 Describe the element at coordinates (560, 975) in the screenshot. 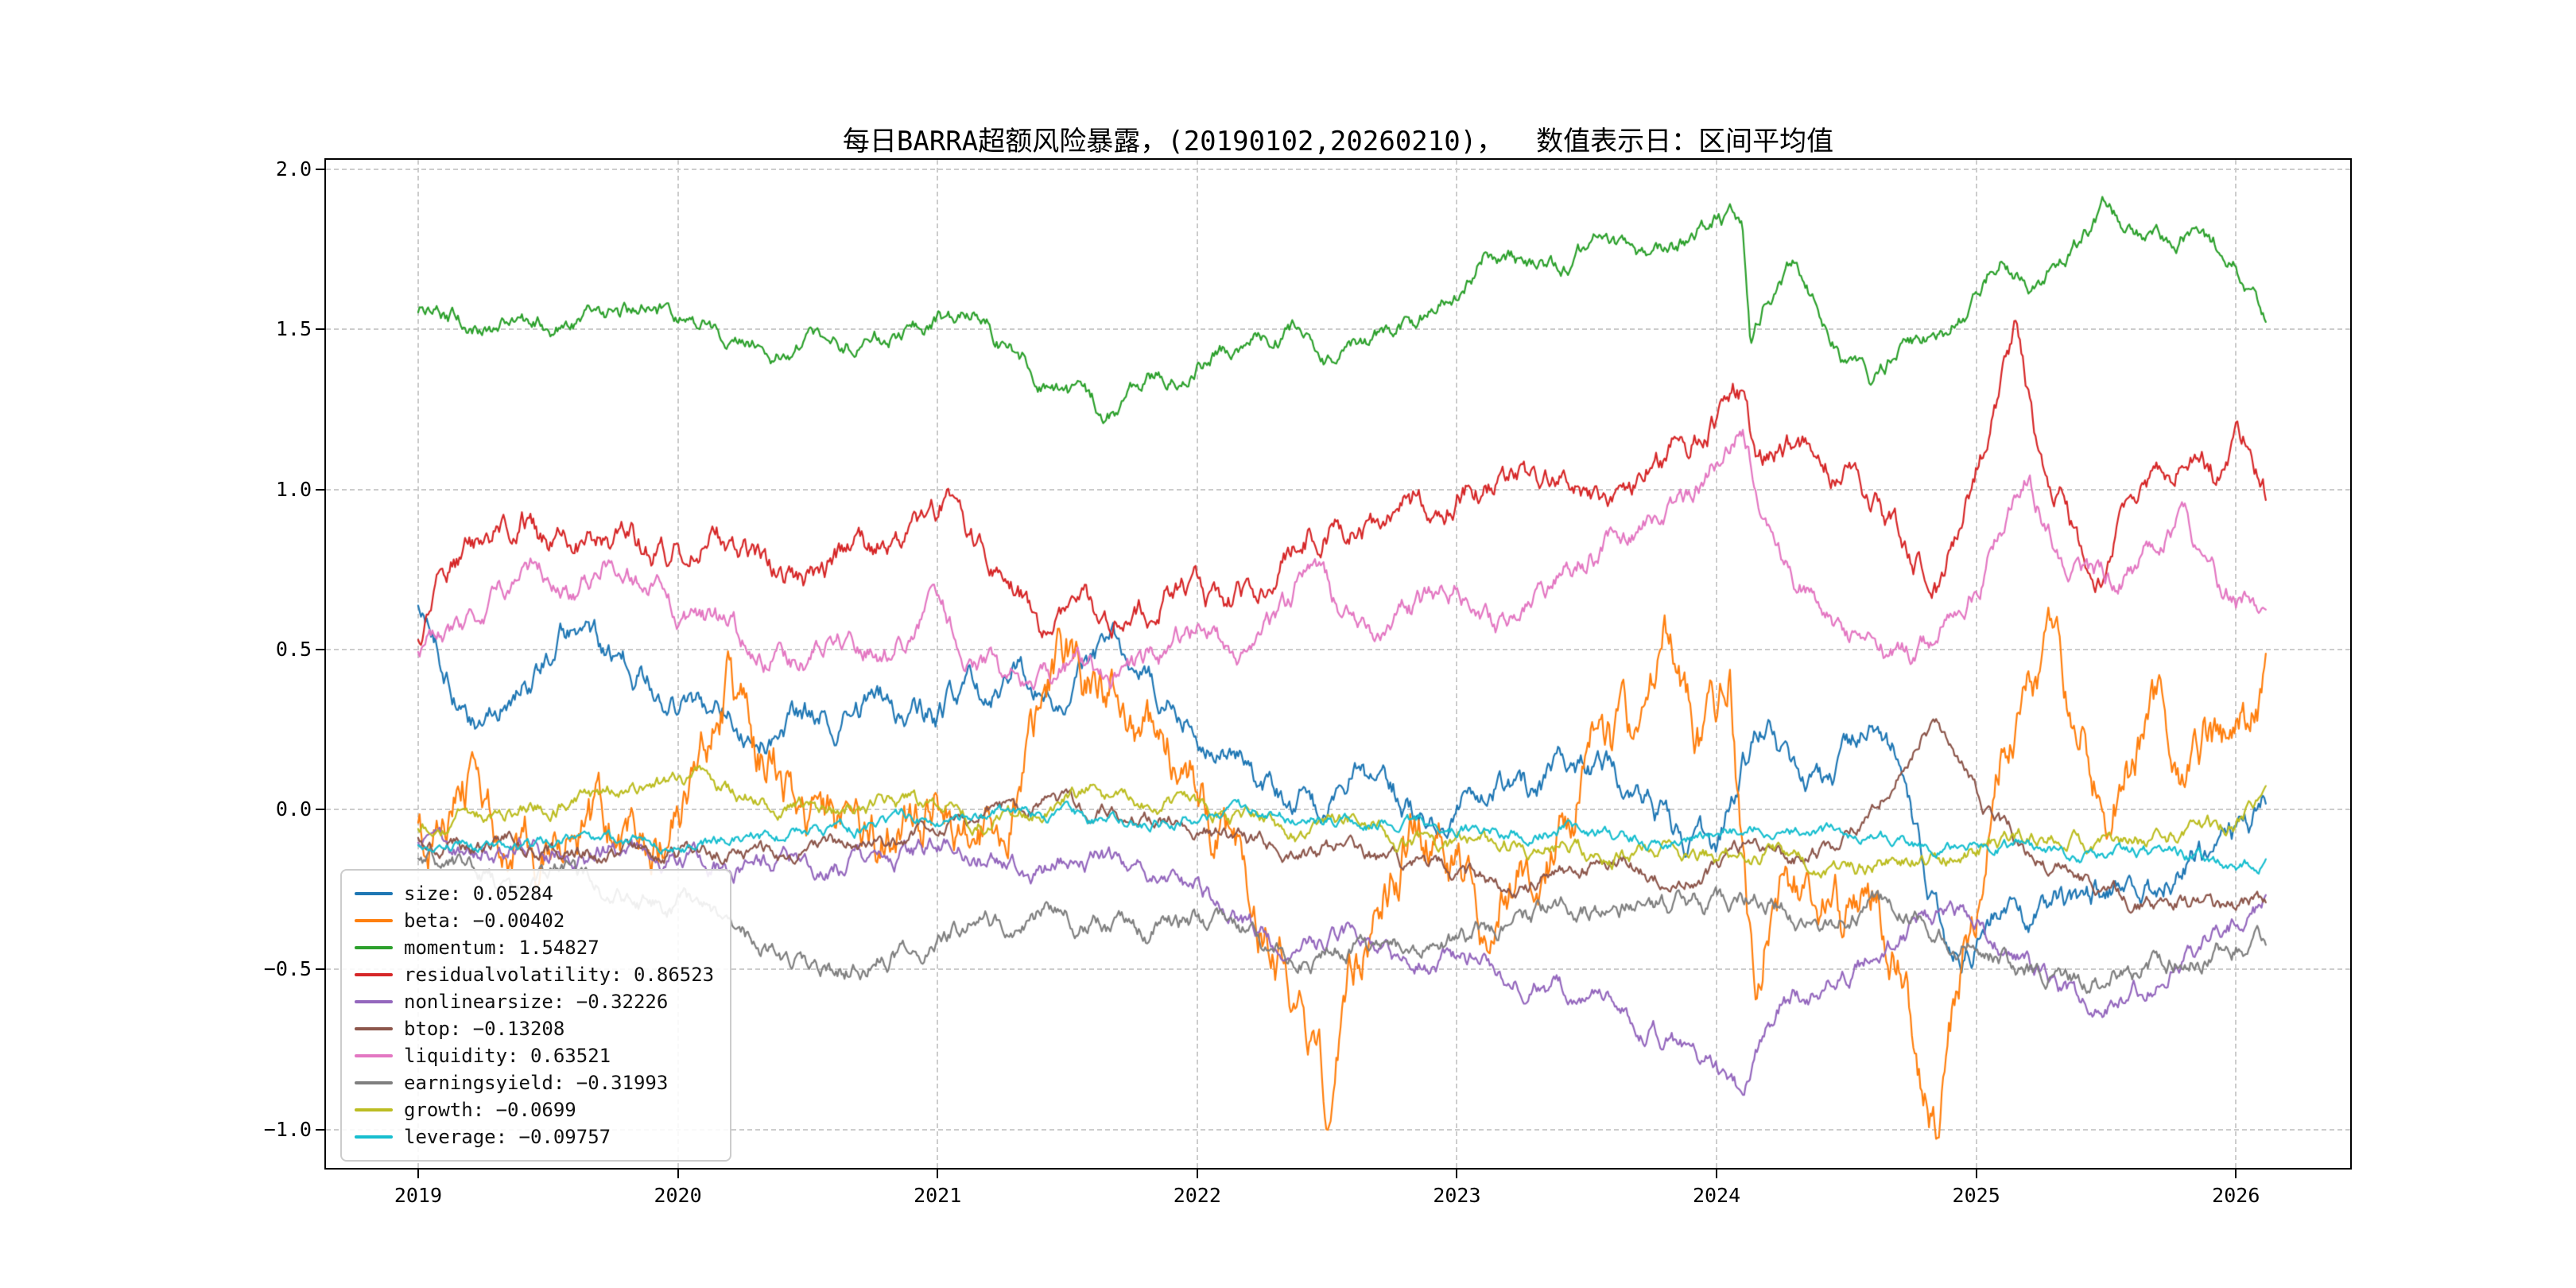

I see `legend-label: residualvolatility: 0.86523` at that location.